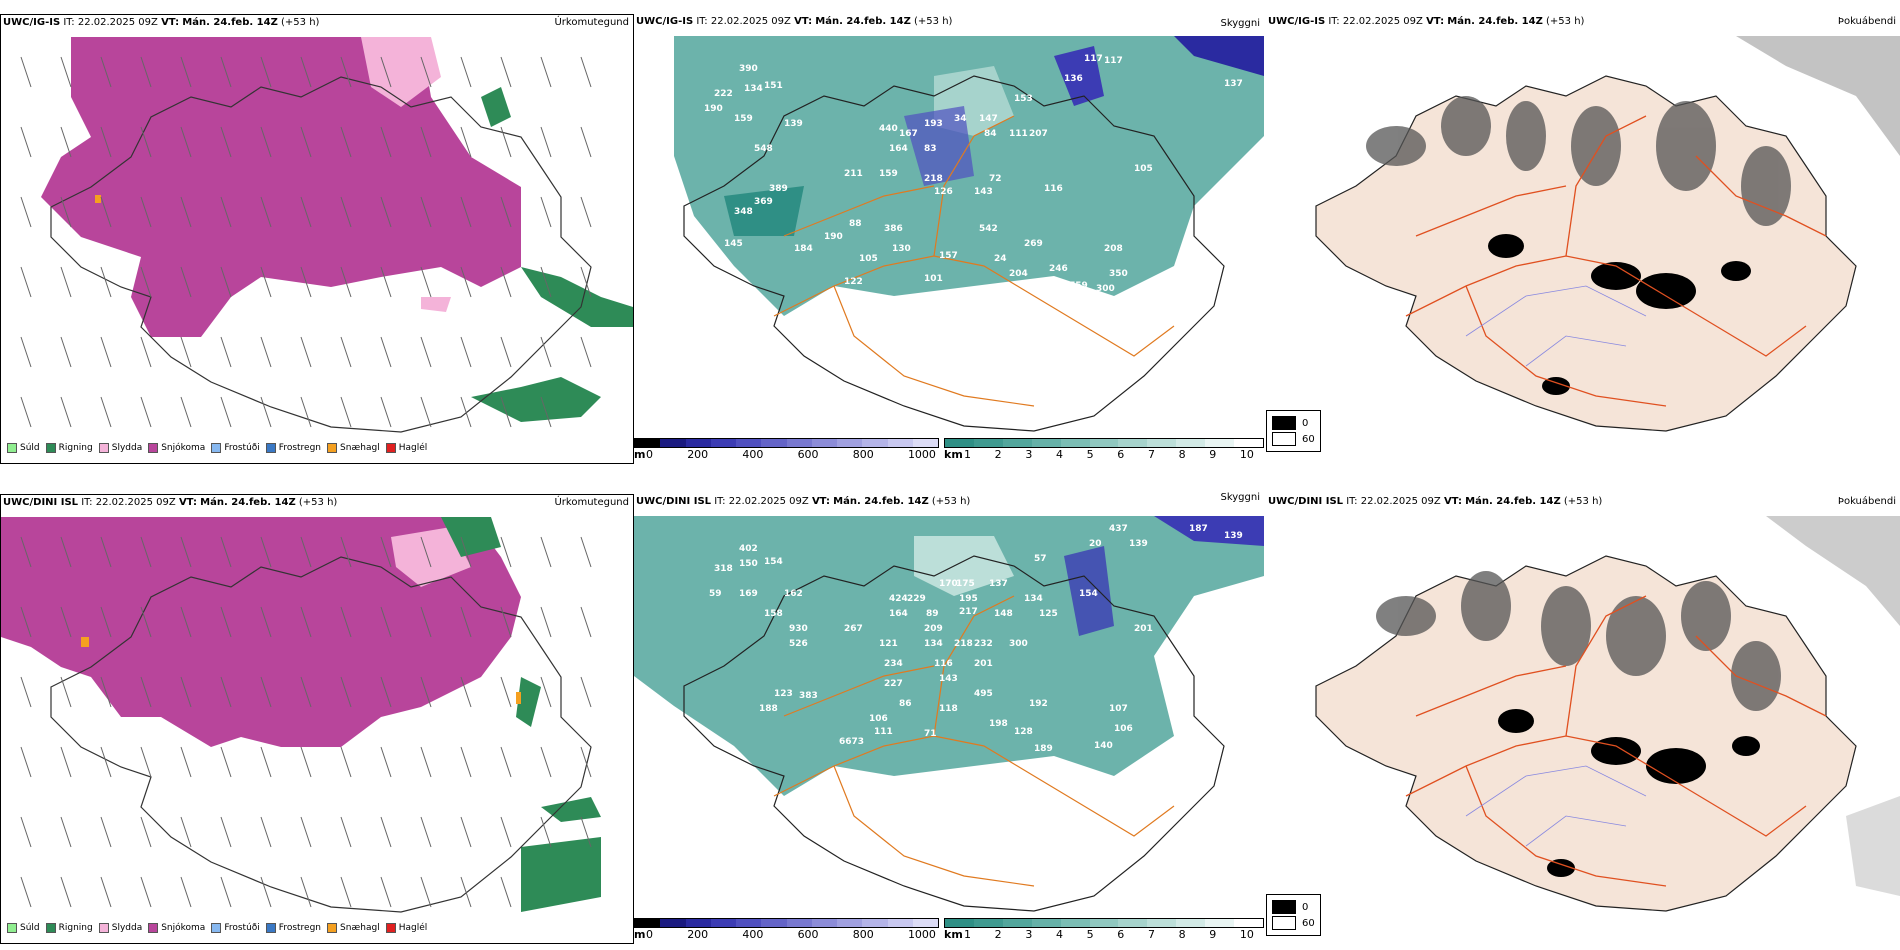  Describe the element at coordinates (988, 119) in the screenshot. I see `vis-value: 147` at that location.